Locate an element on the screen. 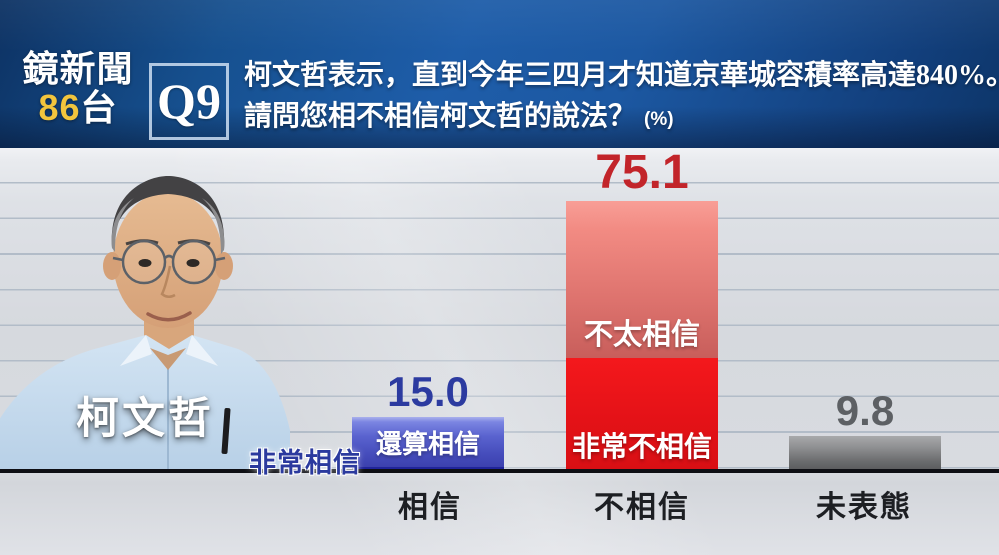 This screenshot has width=999, height=555. bar-believe: 還算相信 is located at coordinates (428, 444).